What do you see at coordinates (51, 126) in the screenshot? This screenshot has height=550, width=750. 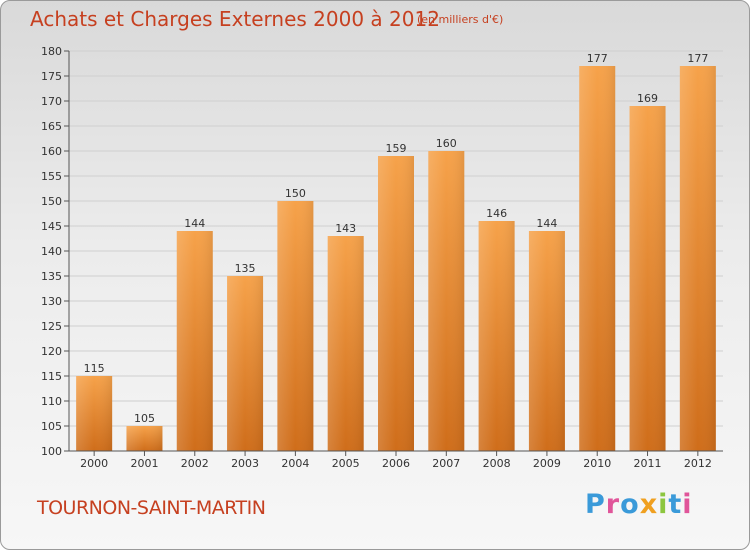 I see `y-tick-label: 165` at bounding box center [51, 126].